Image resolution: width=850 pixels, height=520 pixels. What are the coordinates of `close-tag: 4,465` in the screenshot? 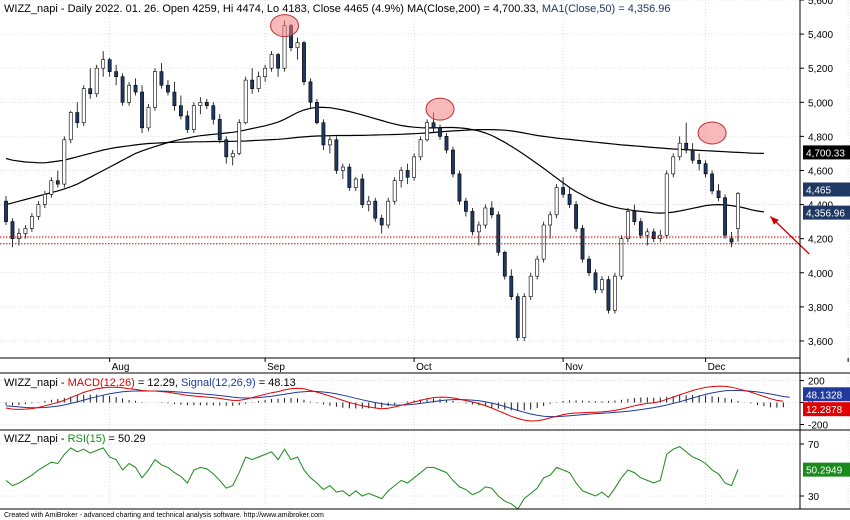 It's located at (818, 190).